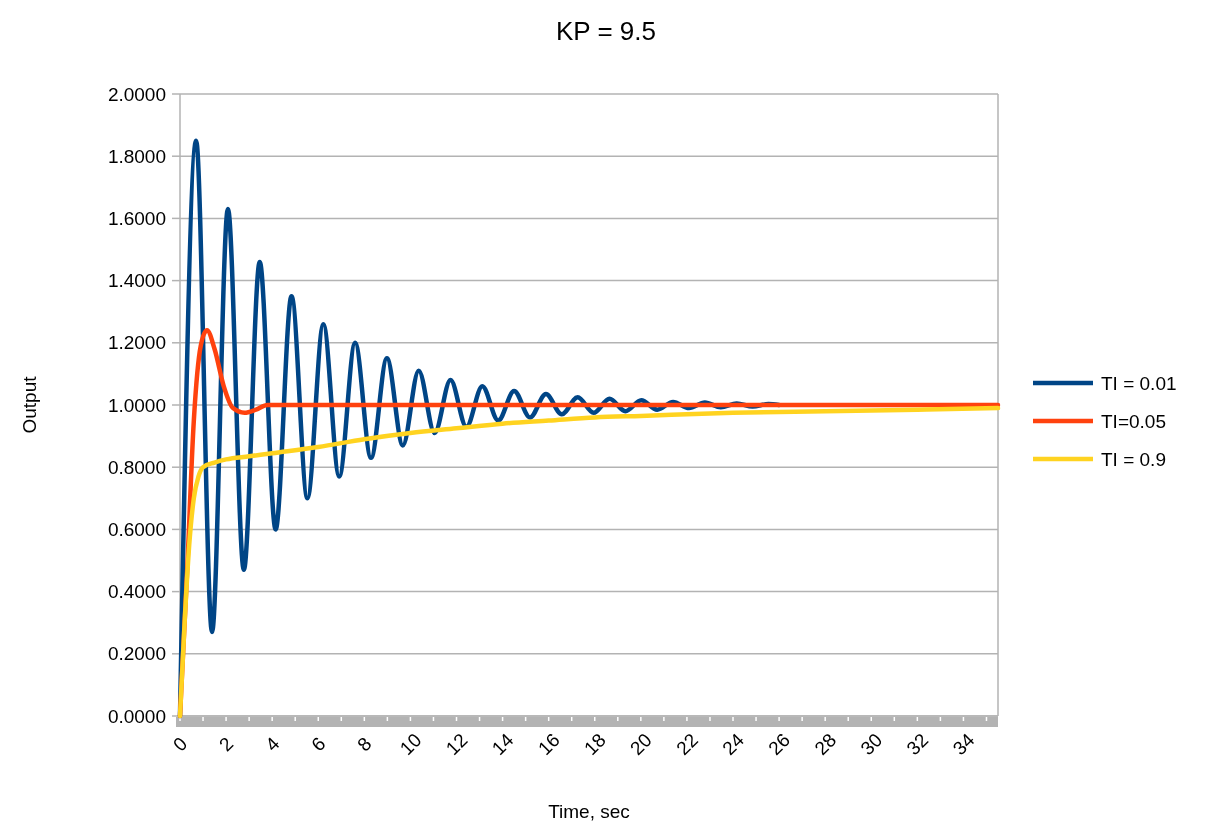 This screenshot has width=1222, height=822. What do you see at coordinates (226, 744) in the screenshot?
I see `x-tick-label: 2` at bounding box center [226, 744].